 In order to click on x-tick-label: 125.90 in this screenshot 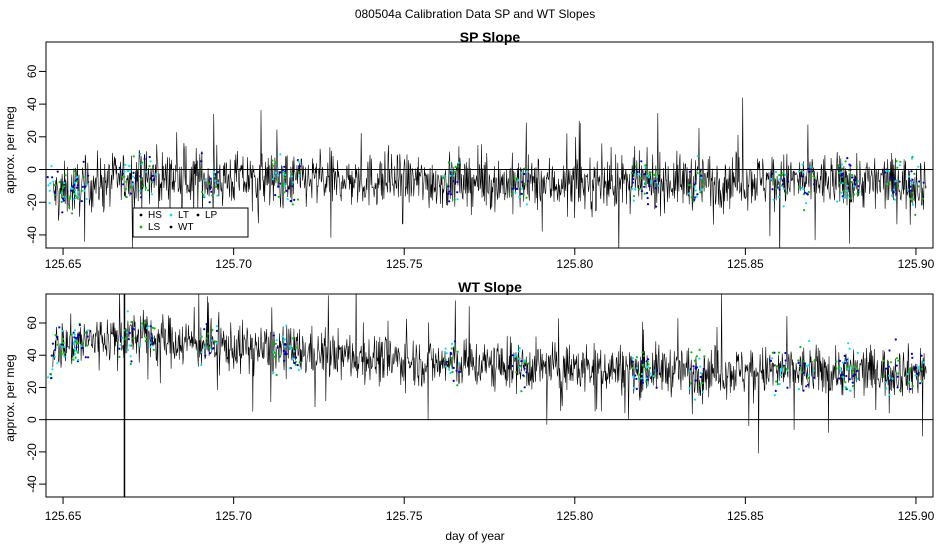, I will do `click(916, 264)`.